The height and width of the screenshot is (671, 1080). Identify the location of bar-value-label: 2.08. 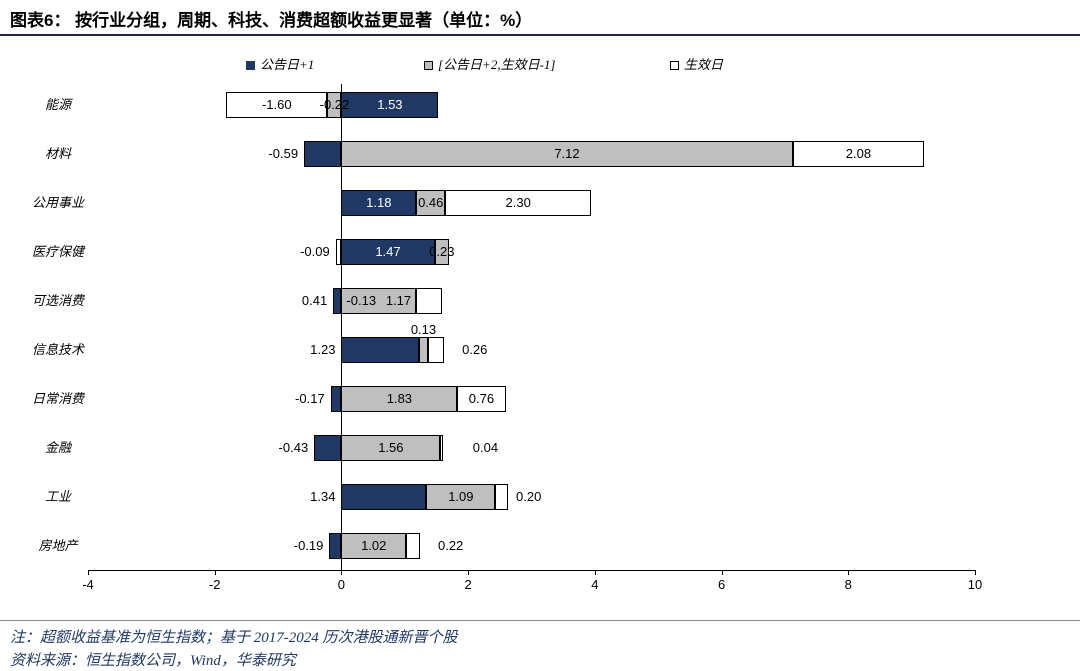
(858, 153).